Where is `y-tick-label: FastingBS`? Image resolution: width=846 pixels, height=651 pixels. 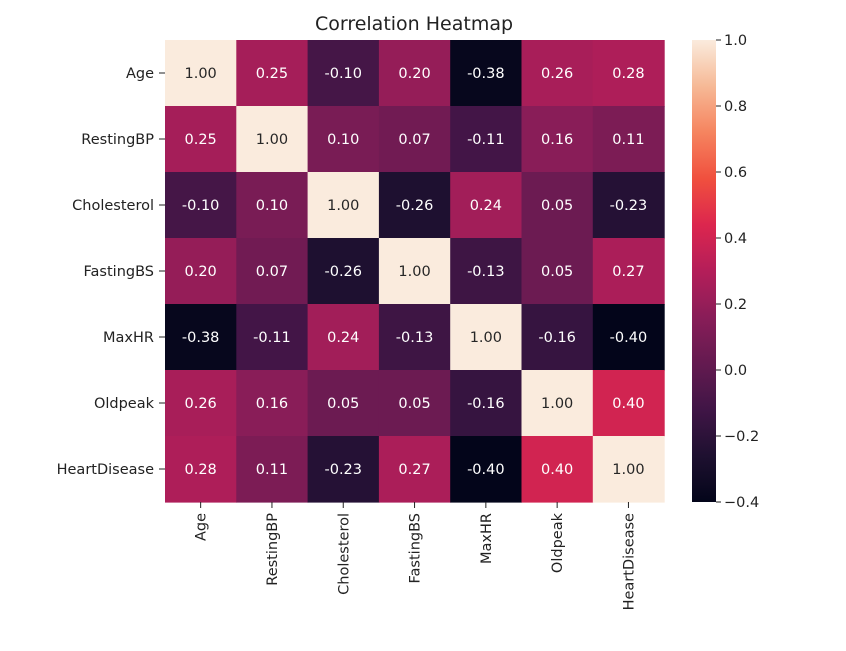 y-tick-label: FastingBS is located at coordinates (119, 272).